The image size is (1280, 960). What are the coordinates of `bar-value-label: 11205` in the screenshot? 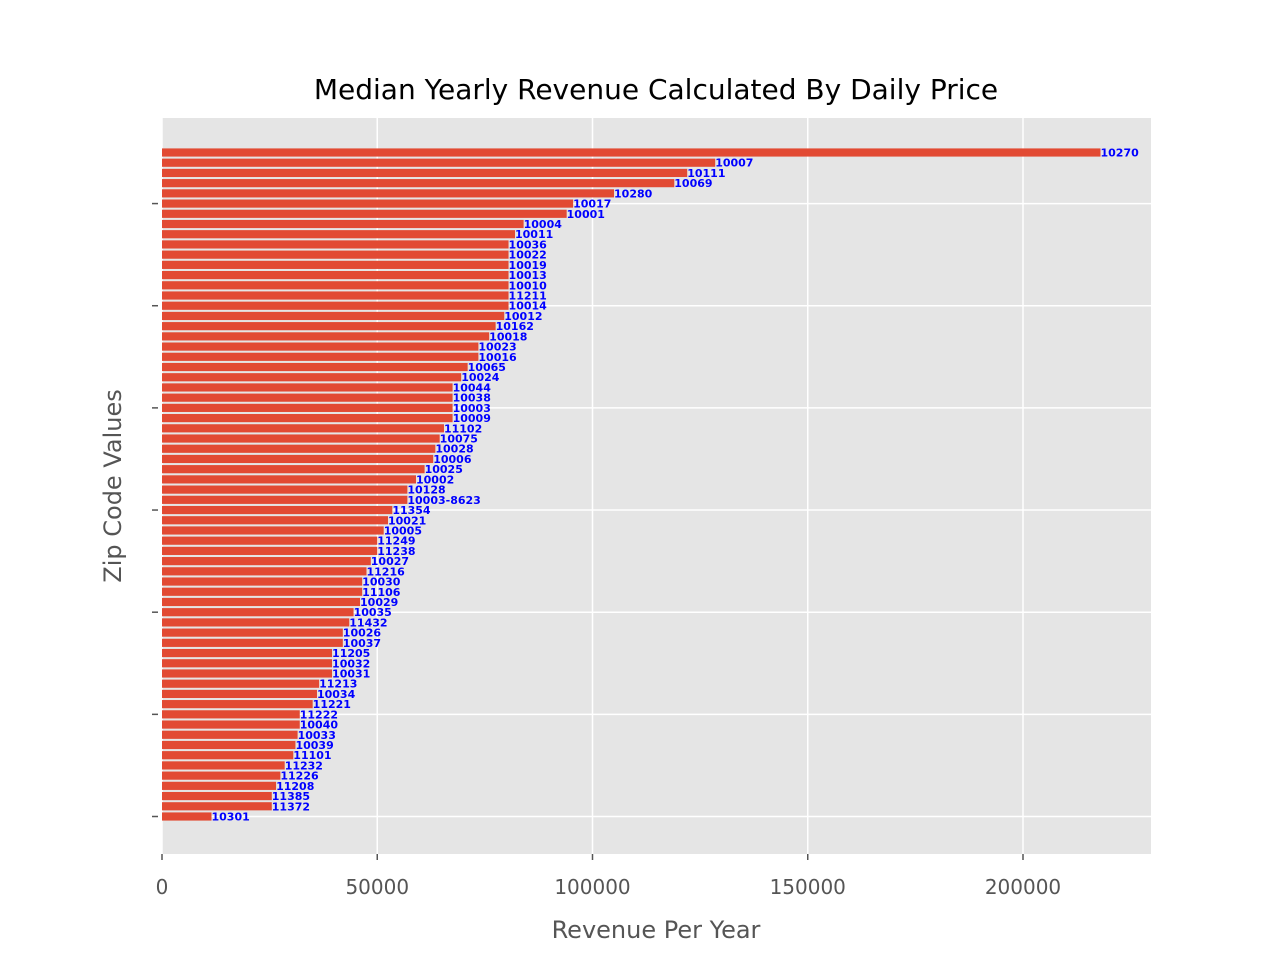 It's located at (351, 653).